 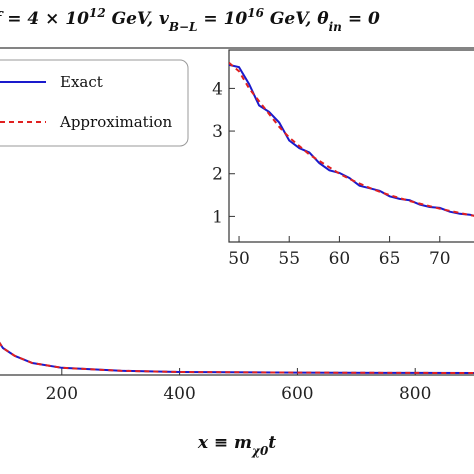 What do you see at coordinates (94, 103) in the screenshot?
I see `legend-box` at bounding box center [94, 103].